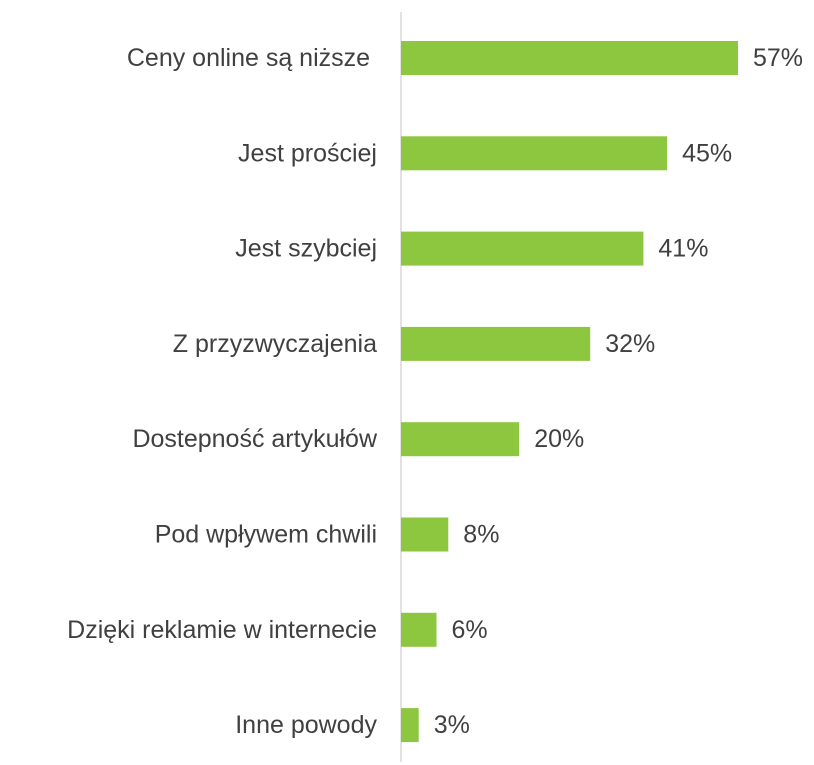 The height and width of the screenshot is (765, 814). Describe the element at coordinates (266, 535) in the screenshot. I see `category-label-5: Pod wpływem chwili` at that location.